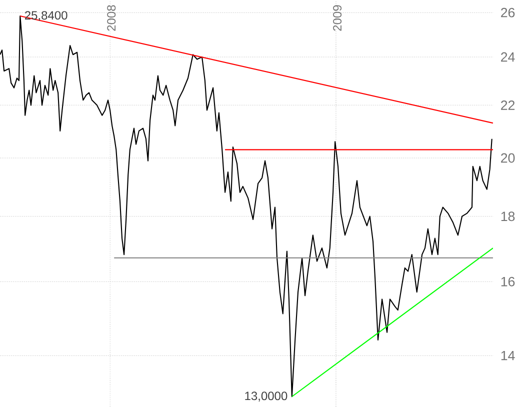 Image resolution: width=525 pixels, height=407 pixels. Describe the element at coordinates (508, 355) in the screenshot. I see `y-tick-label: 14` at that location.